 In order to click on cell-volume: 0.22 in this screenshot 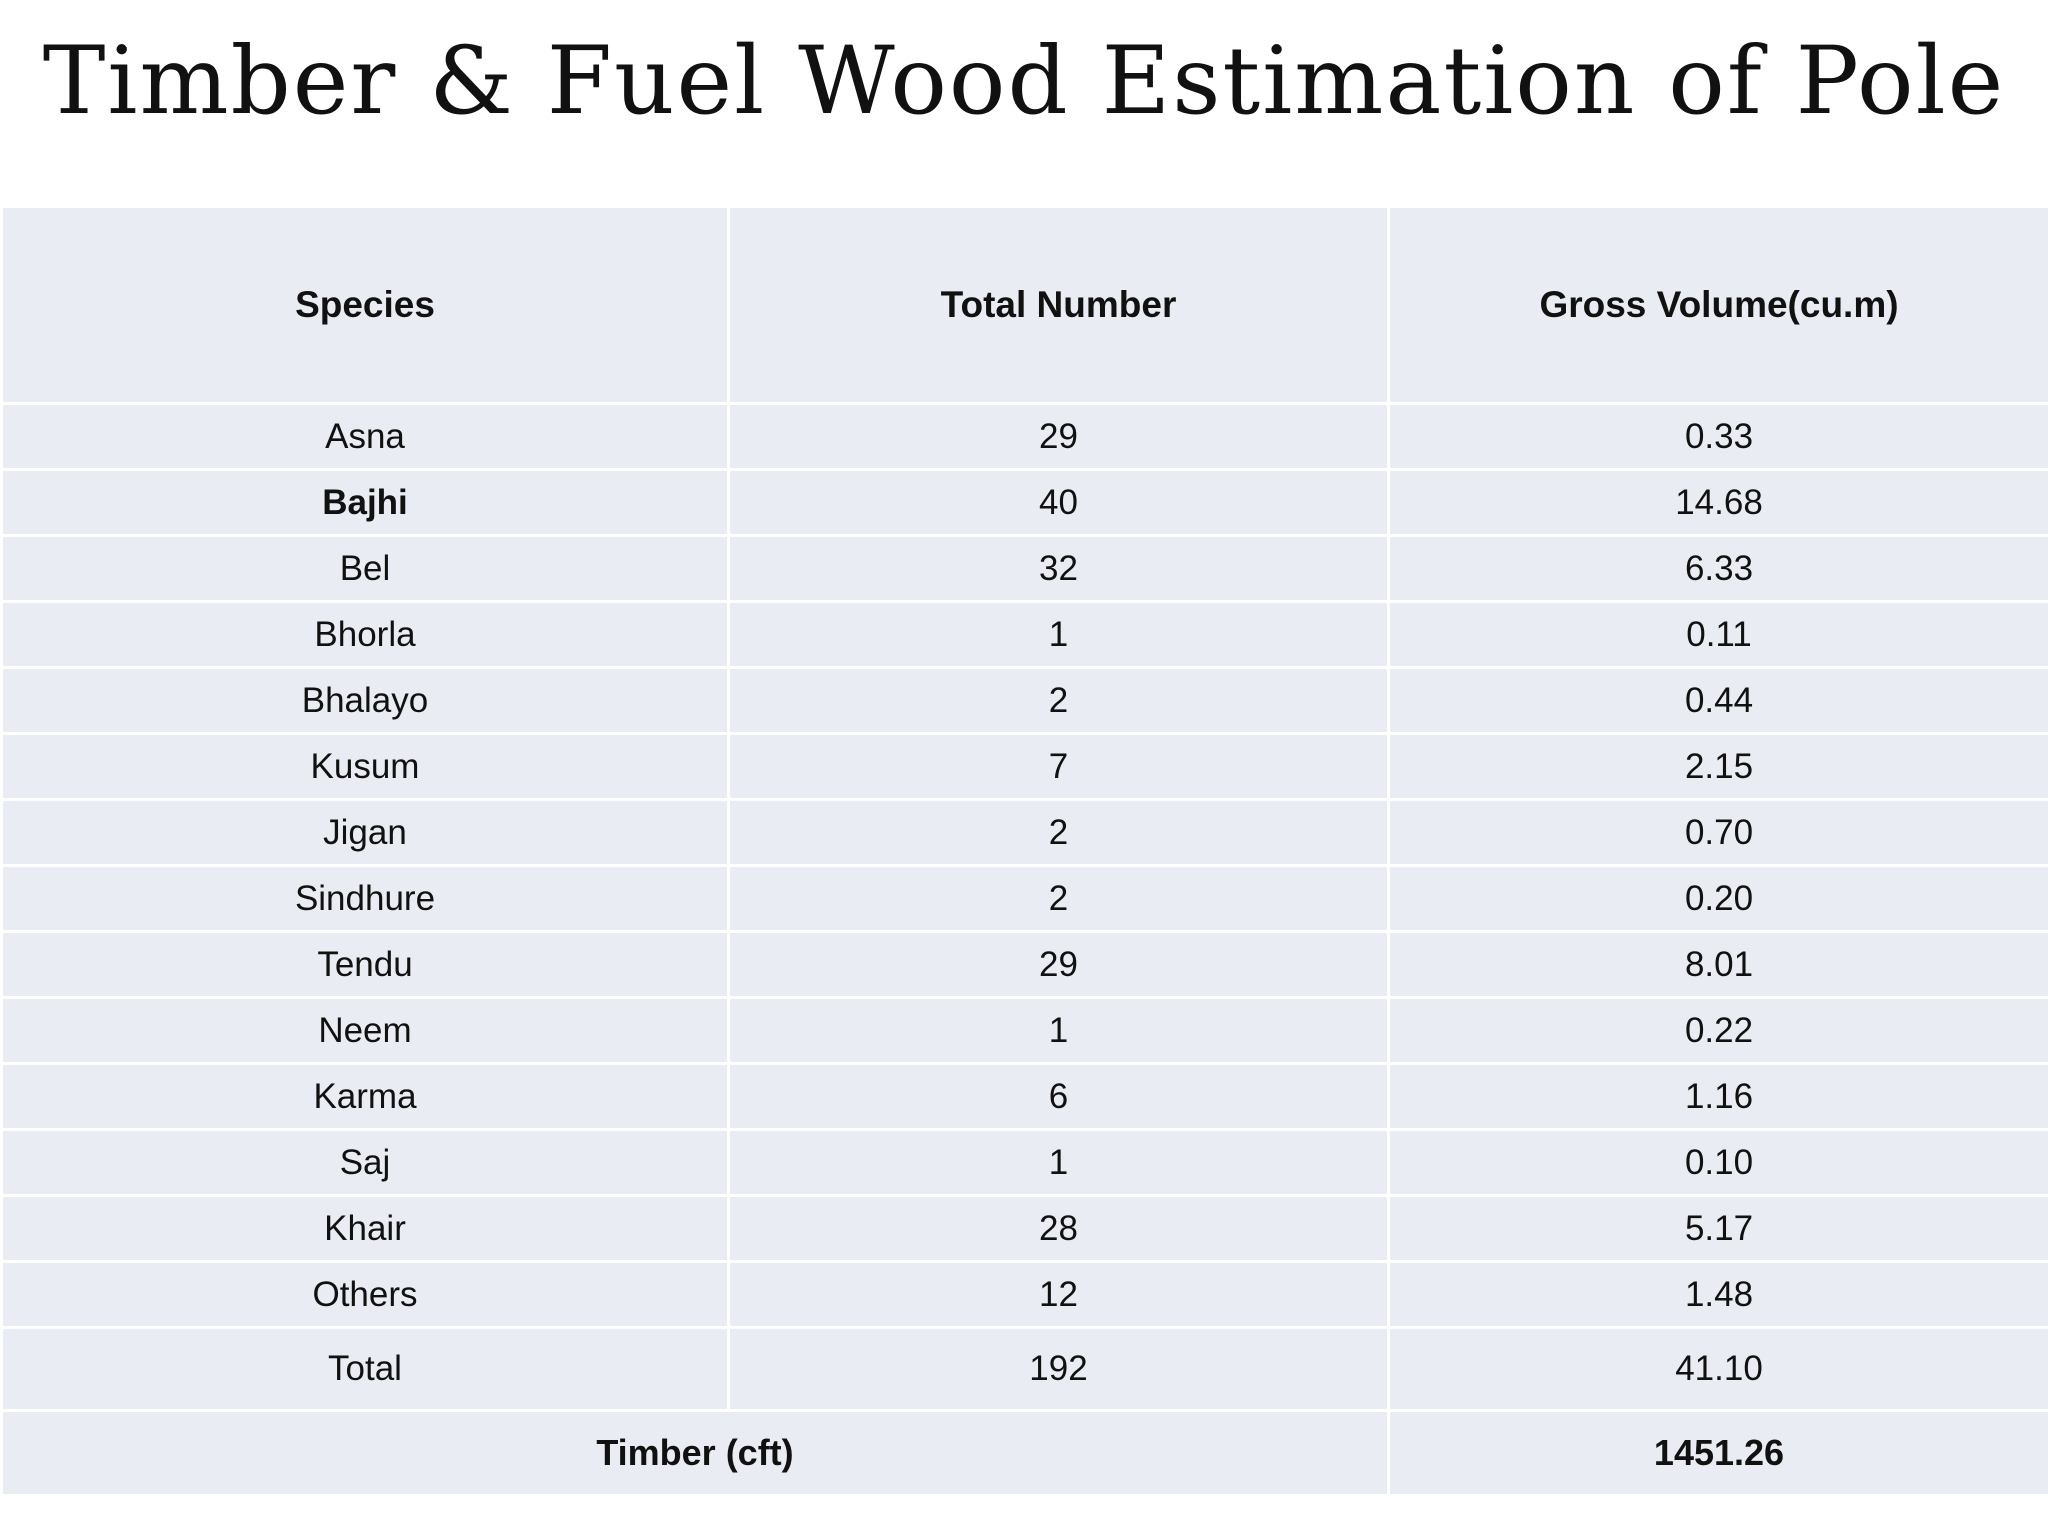, I will do `click(1717, 1030)`.